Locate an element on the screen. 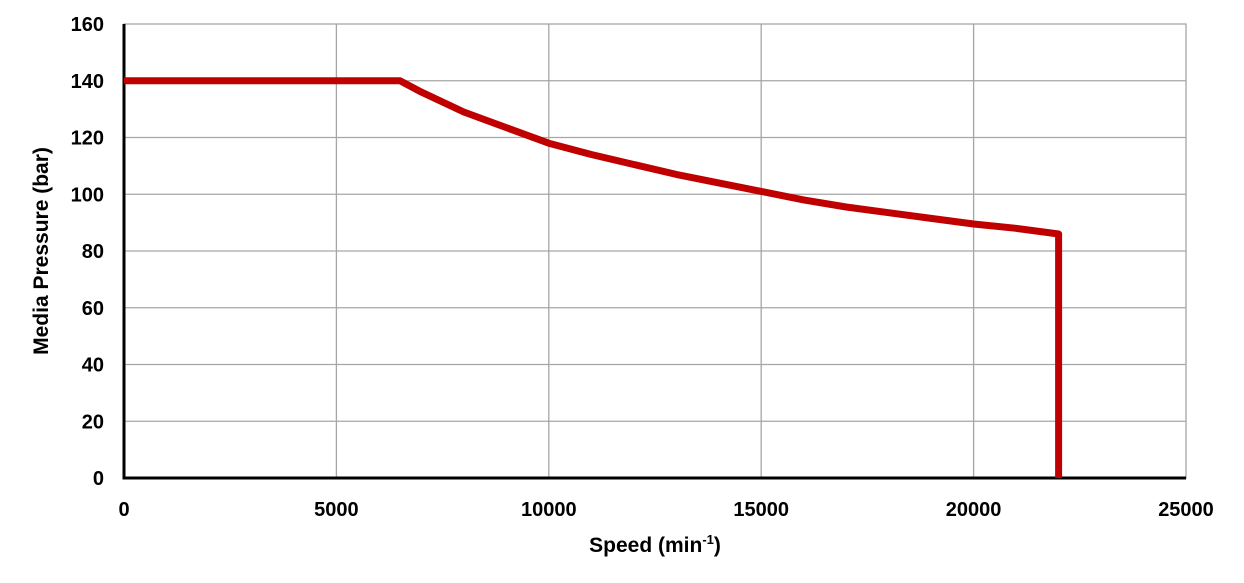  x-axis-title: Speed (min-1) is located at coordinates (655, 544).